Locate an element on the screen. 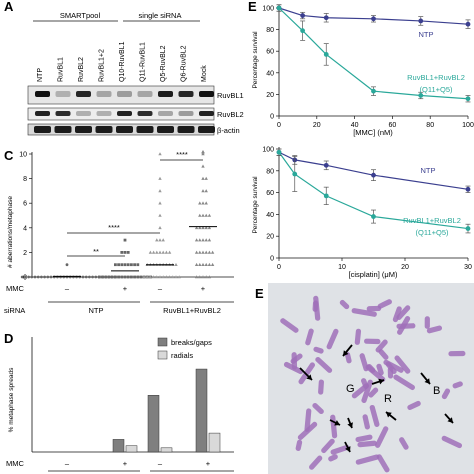  lane-label: NTP is located at coordinates (40, 75).